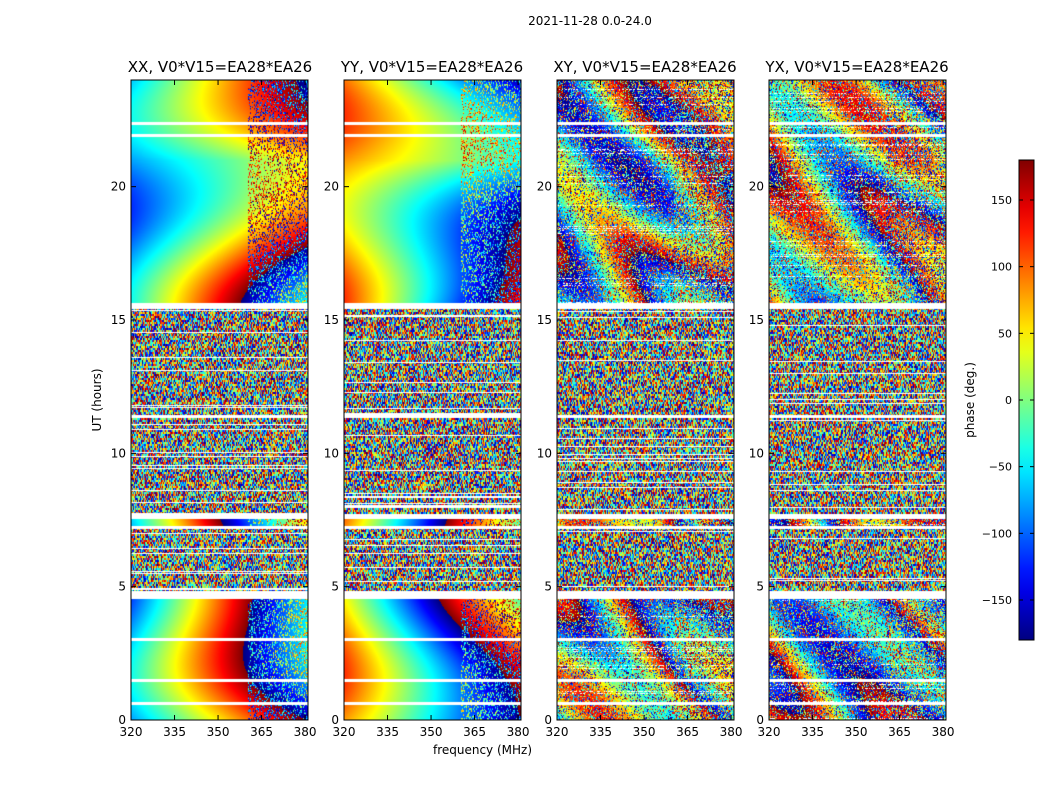  Describe the element at coordinates (590, 21) in the screenshot. I see `figure-title: 2021-11-28 0.0-24.0` at that location.